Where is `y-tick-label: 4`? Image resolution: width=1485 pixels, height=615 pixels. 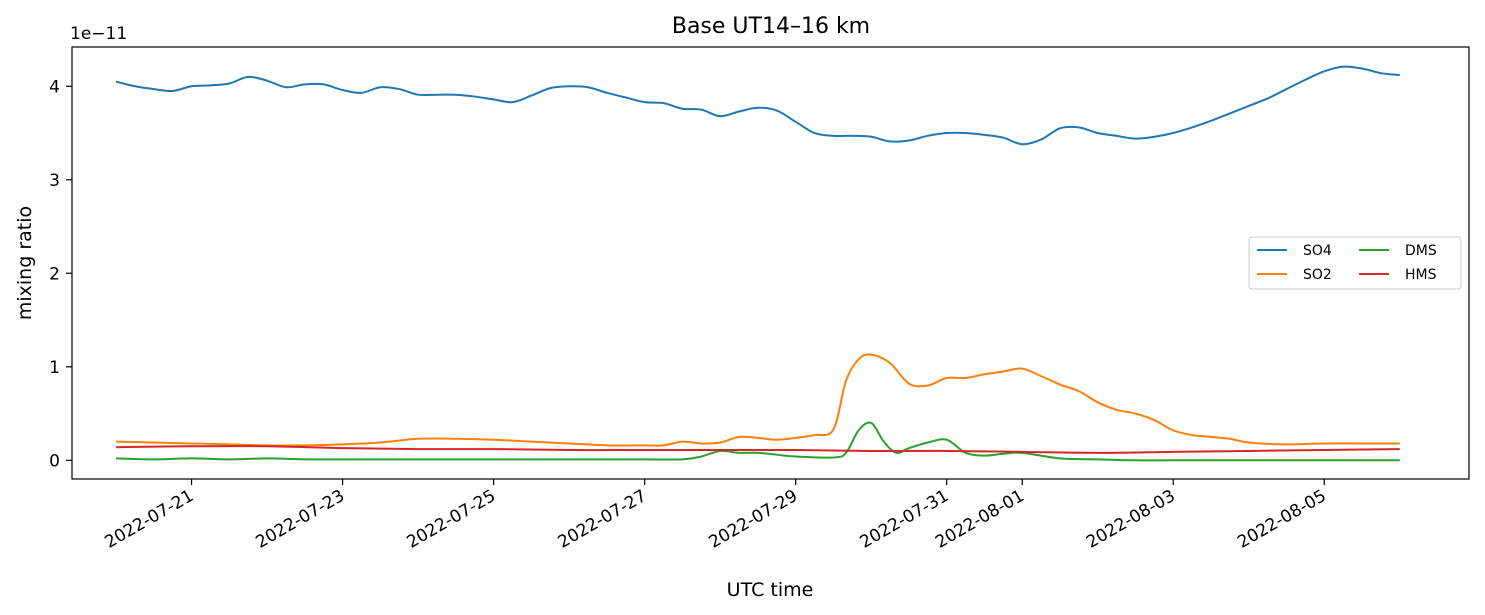 y-tick-label: 4 is located at coordinates (54, 87).